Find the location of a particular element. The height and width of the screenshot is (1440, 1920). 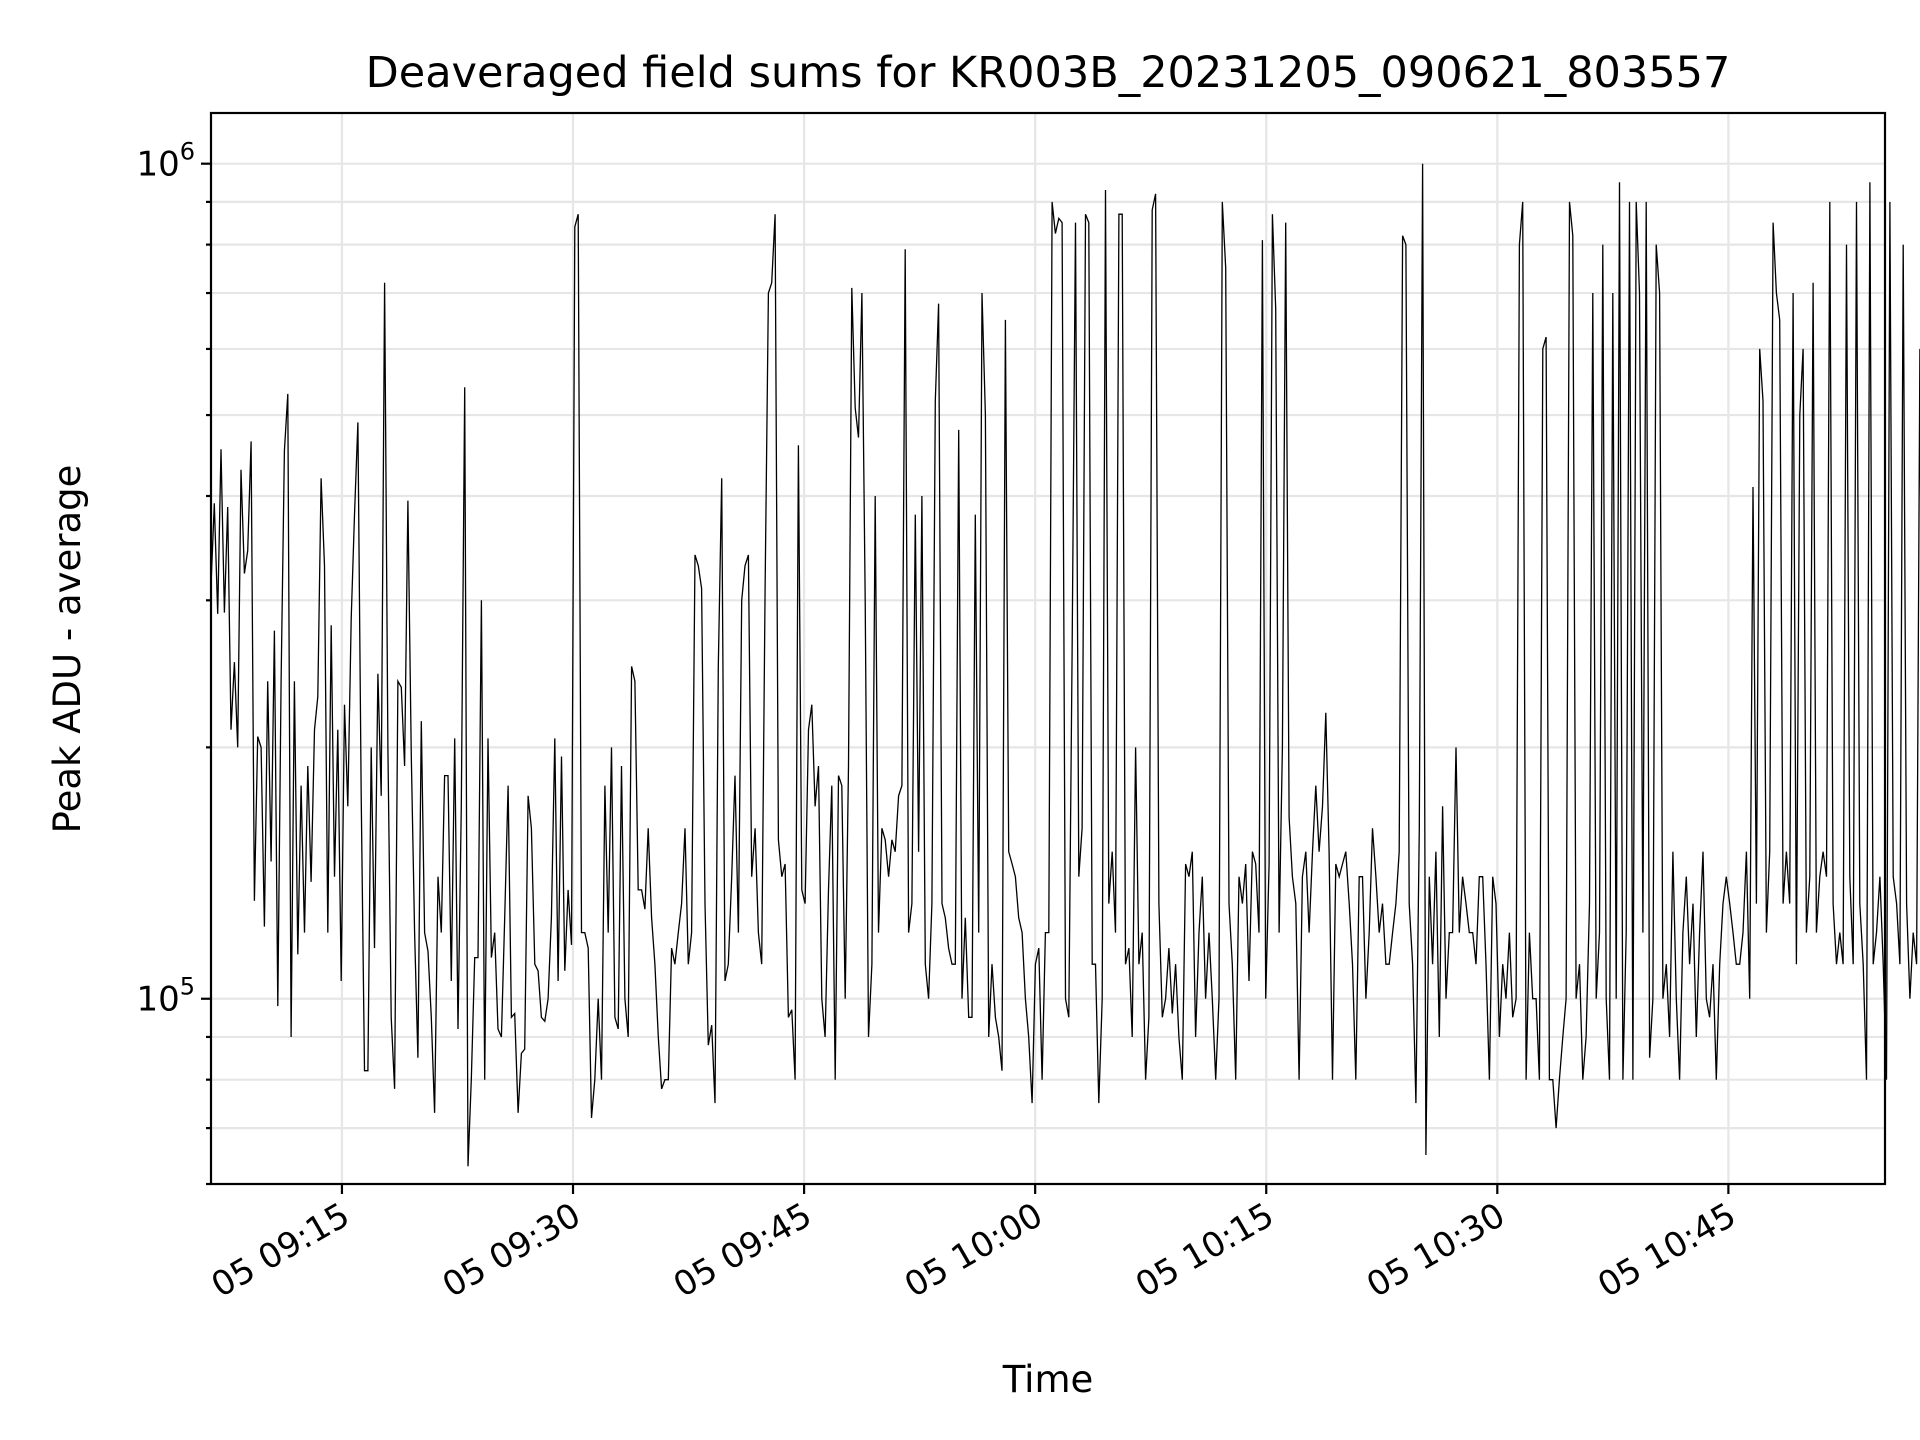

y-tick-label-exponent: 6 is located at coordinates (187, 152).